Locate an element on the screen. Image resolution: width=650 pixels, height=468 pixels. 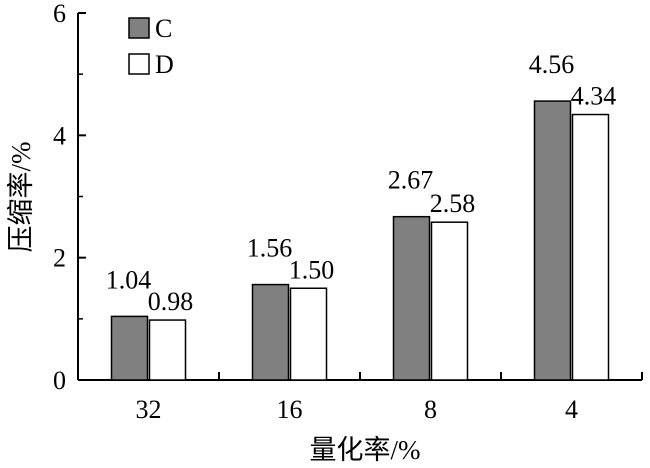
y-tick-label: 4 is located at coordinates (59, 135).